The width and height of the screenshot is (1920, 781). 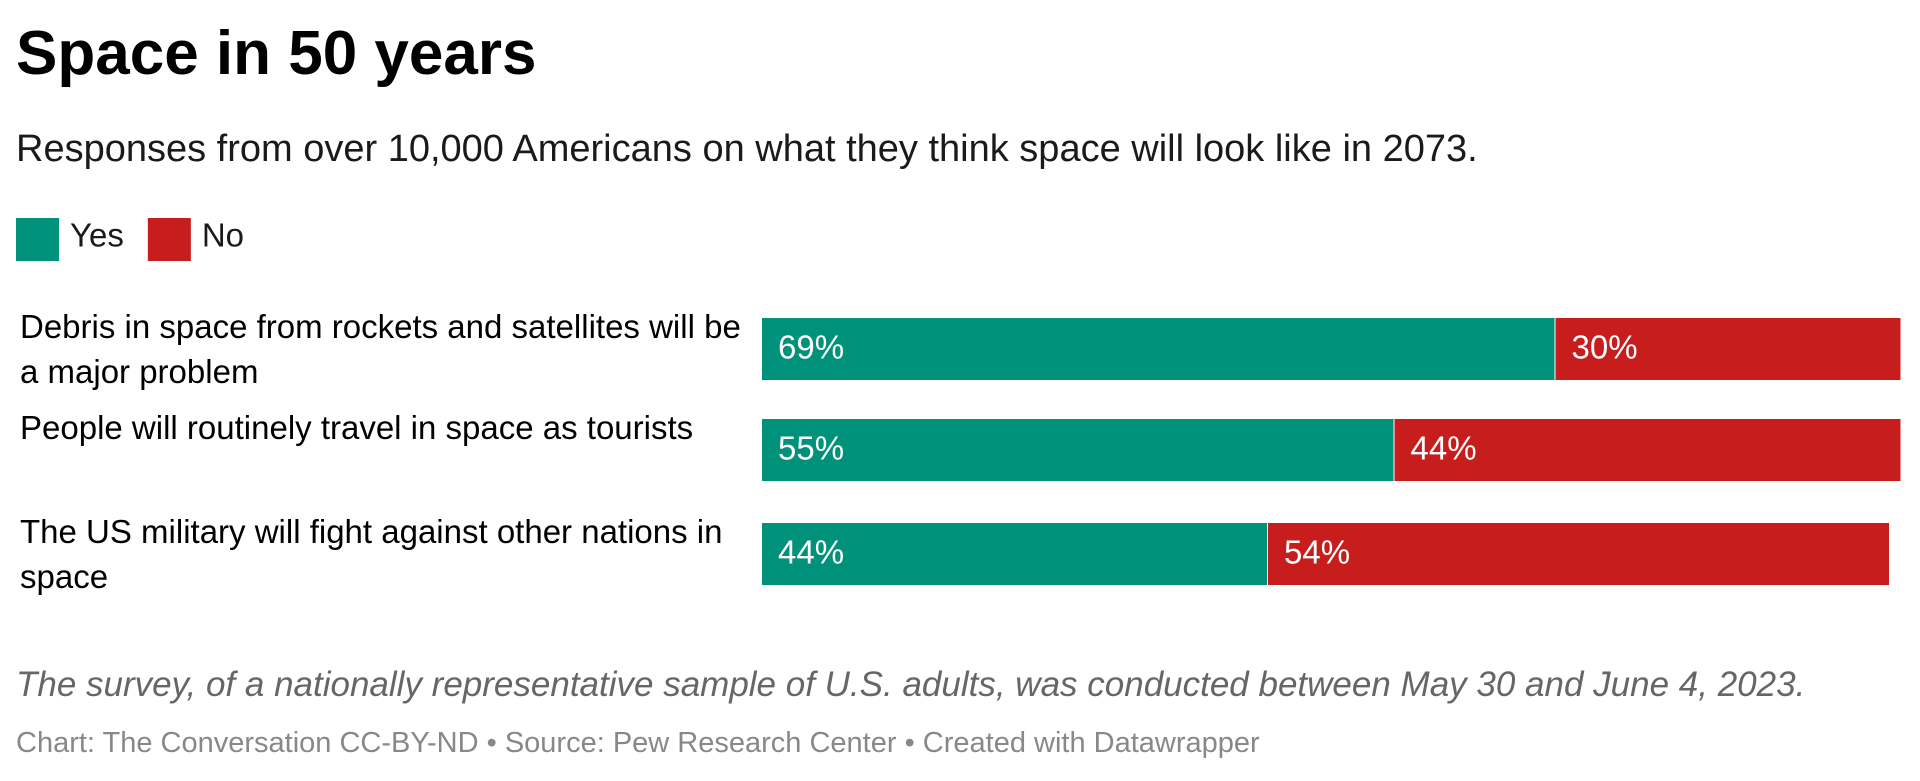 I want to click on value-label: 55%, so click(x=811, y=448).